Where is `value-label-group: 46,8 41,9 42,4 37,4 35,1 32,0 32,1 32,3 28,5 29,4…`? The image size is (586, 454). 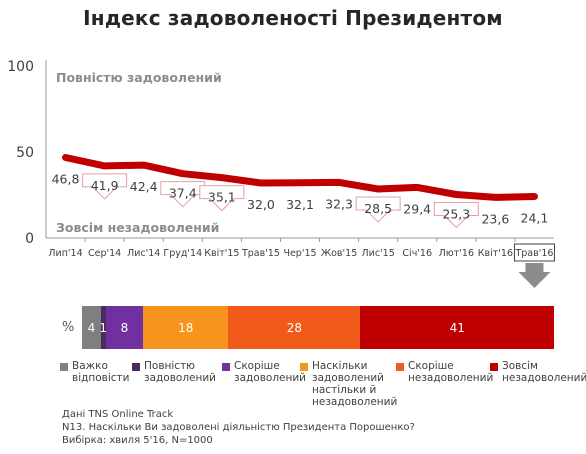 value-label-group: 46,8 41,9 42,4 37,4 35,1 32,0 32,1 32,3 28,5 29,4… is located at coordinates (300, 199).